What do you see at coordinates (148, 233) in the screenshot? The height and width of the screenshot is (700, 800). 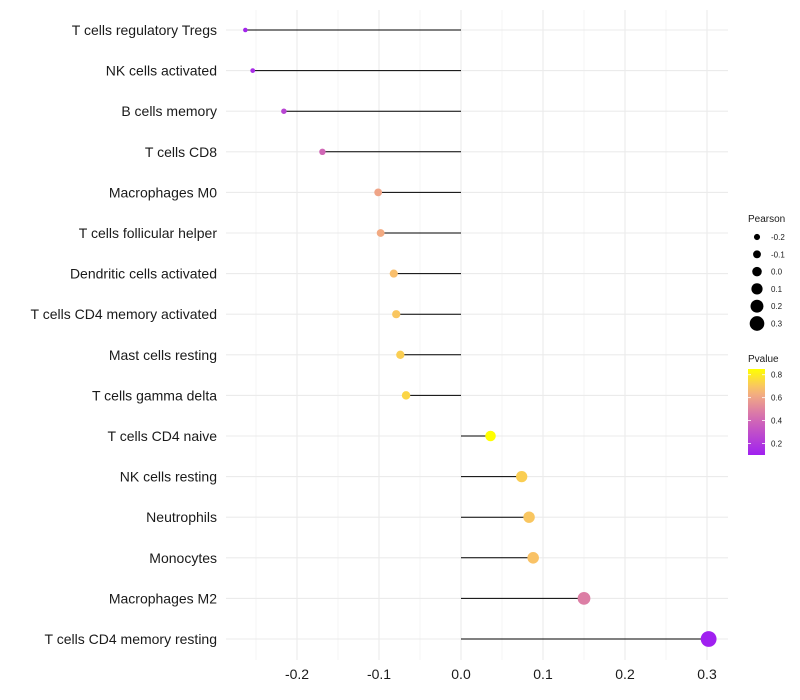 I see `y-tick-label: T cells follicular helper` at bounding box center [148, 233].